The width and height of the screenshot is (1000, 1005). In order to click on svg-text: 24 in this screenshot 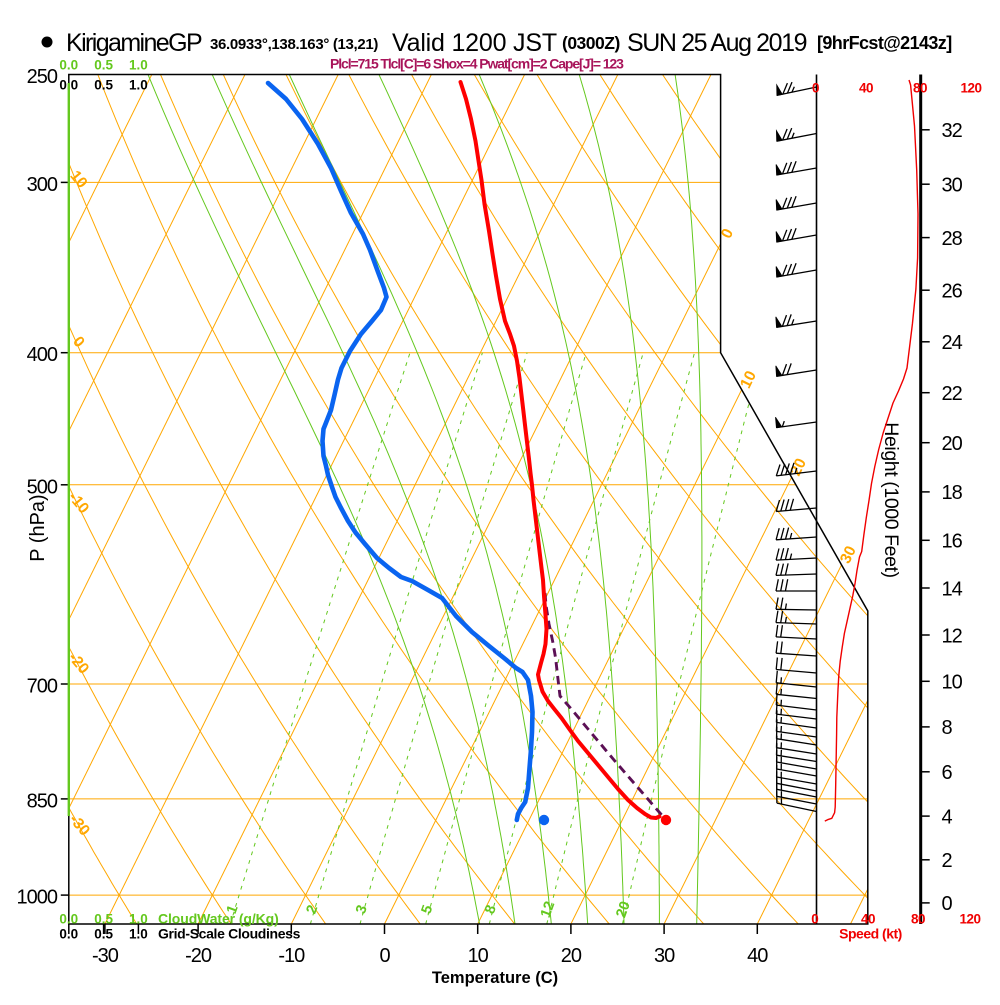, I will do `click(952, 343)`.